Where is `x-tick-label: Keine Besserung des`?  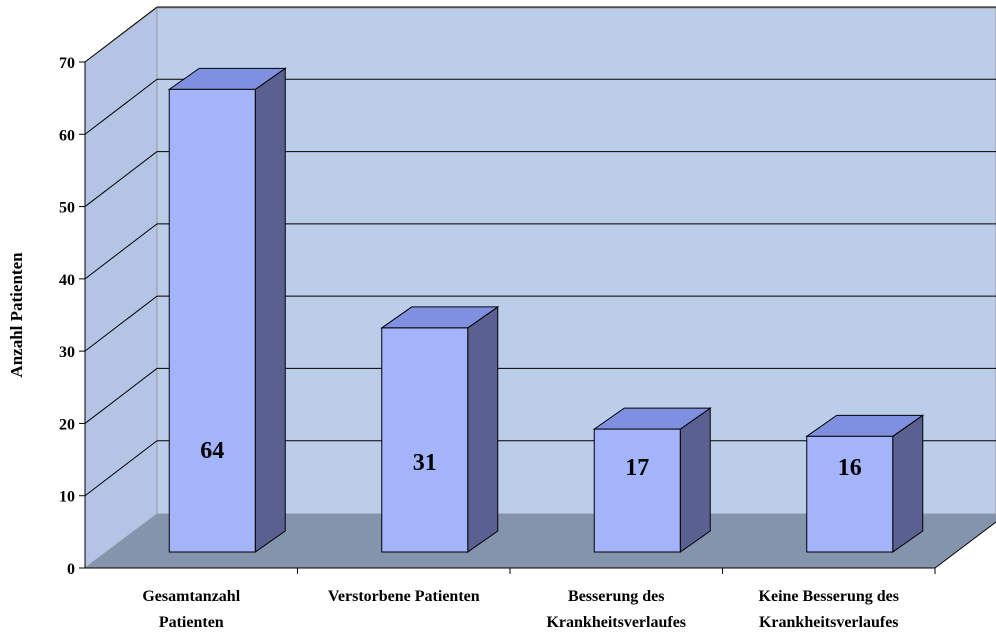
x-tick-label: Keine Besserung des is located at coordinates (829, 596).